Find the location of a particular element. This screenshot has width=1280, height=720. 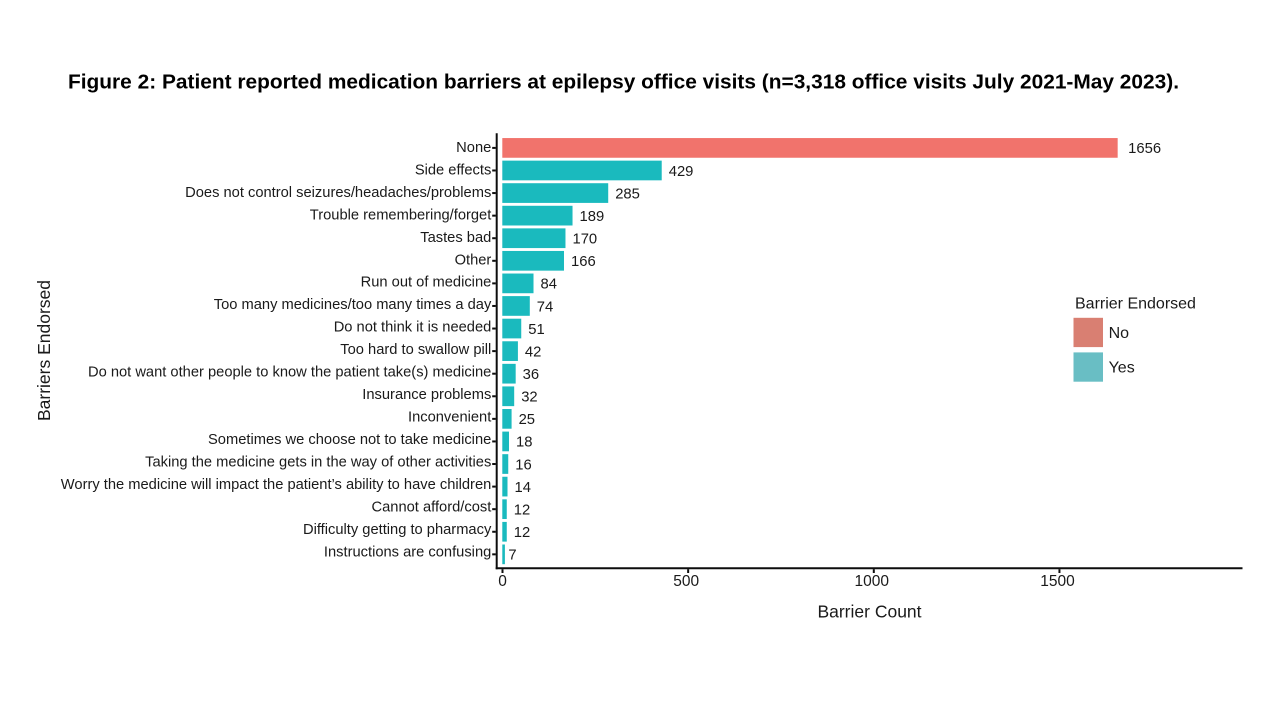

svg-text: Barriers Endorsed is located at coordinates (44, 350).